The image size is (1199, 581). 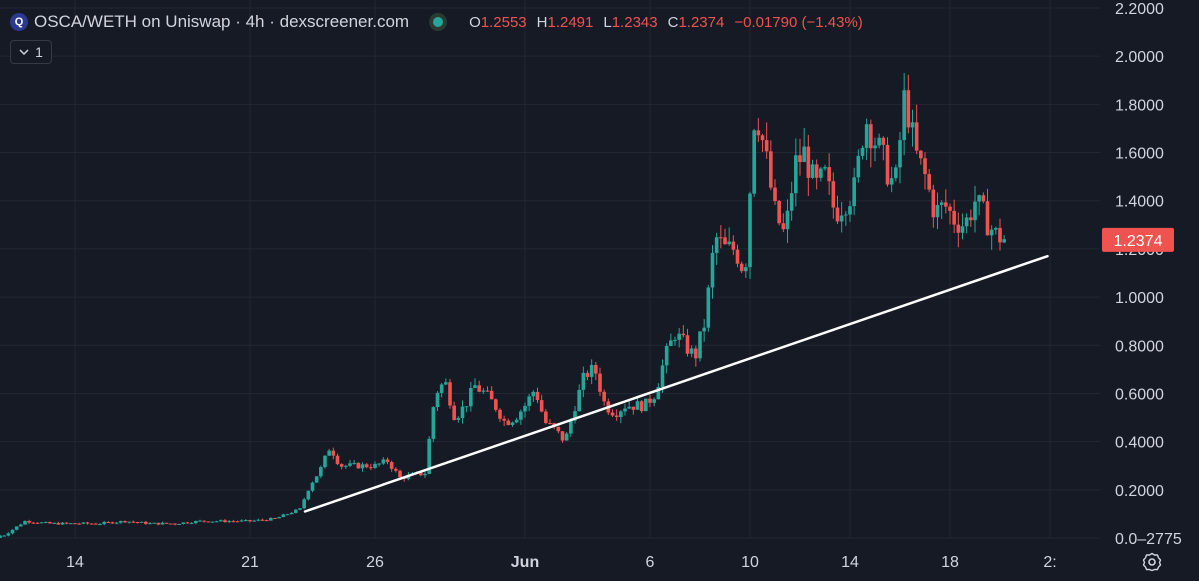 I want to click on y-tick-label: 0.2000, so click(x=1139, y=491).